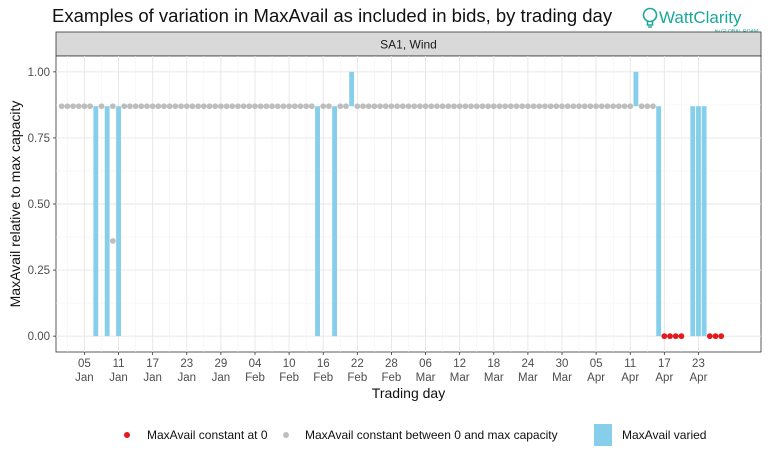  What do you see at coordinates (323, 364) in the screenshot?
I see `x-tick-label: 16` at bounding box center [323, 364].